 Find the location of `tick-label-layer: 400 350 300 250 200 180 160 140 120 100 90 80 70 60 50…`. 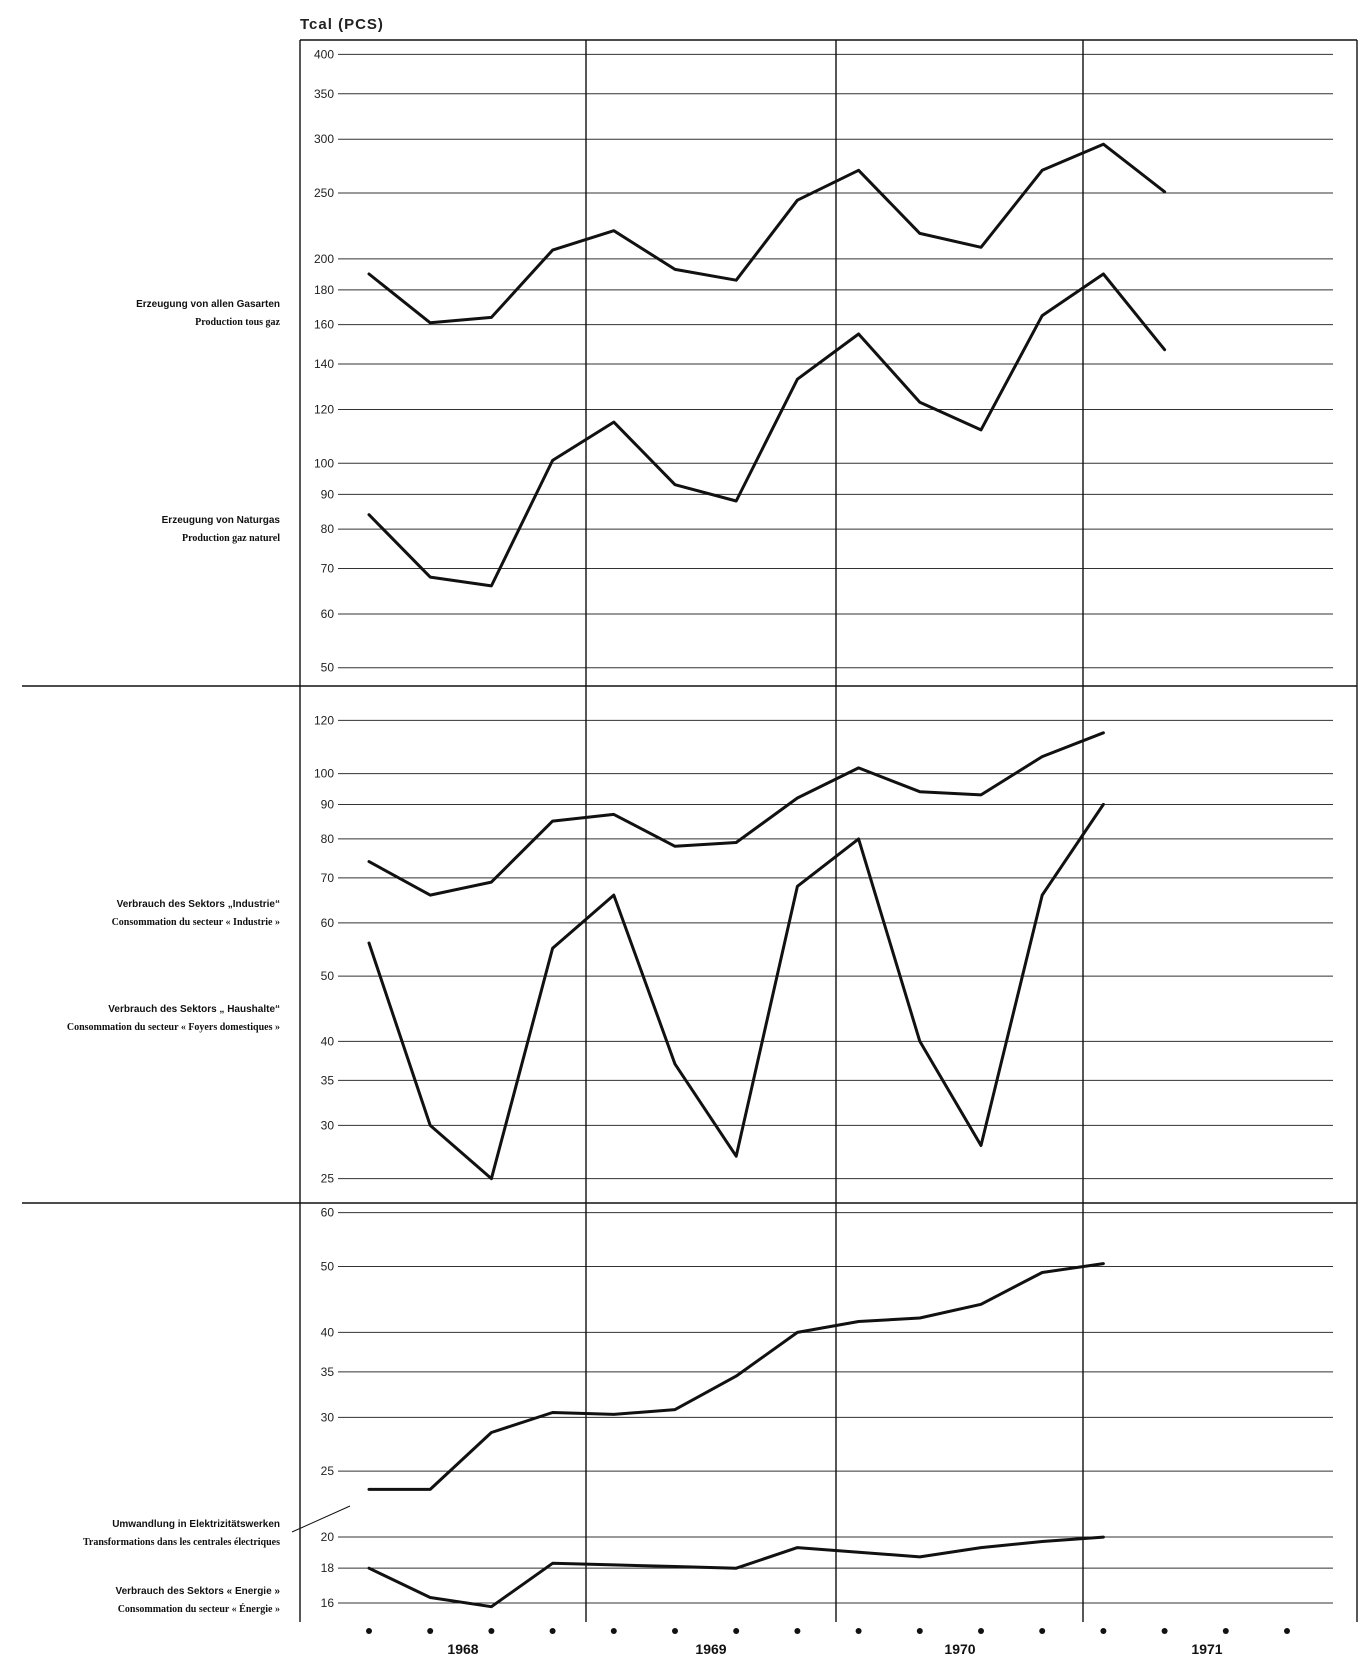

tick-label-layer: 400 350 300 250 200 180 160 140 120 100 90 80 70 60 50… is located at coordinates (324, 828).